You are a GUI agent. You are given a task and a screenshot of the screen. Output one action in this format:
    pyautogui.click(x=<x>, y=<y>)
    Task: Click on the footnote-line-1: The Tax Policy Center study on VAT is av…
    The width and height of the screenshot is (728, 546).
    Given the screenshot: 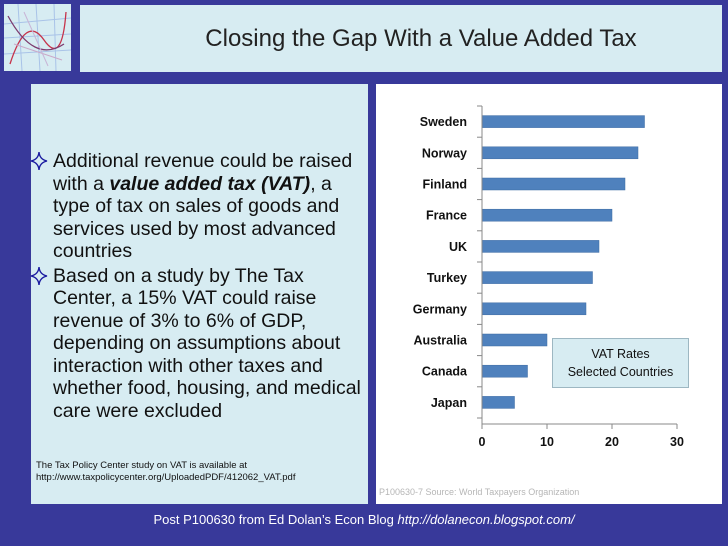 What is the action you would take?
    pyautogui.click(x=142, y=465)
    